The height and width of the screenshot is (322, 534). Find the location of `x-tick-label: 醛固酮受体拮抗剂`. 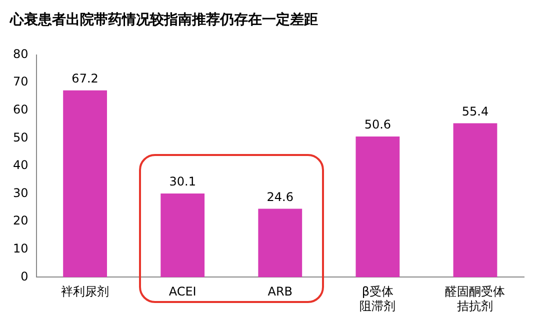

x-tick-label: 醛固酮受体拮抗剂 is located at coordinates (475, 298).